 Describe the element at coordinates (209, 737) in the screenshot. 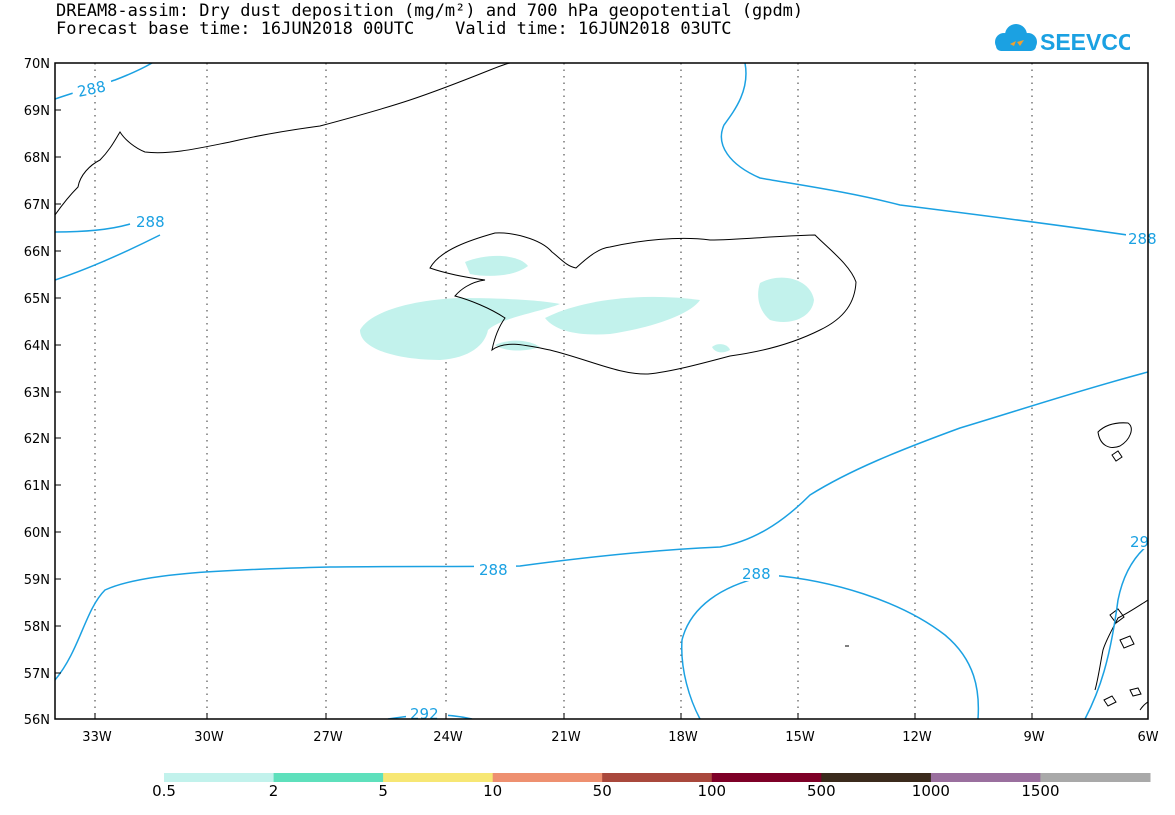

I see `lon-label: 30W` at that location.